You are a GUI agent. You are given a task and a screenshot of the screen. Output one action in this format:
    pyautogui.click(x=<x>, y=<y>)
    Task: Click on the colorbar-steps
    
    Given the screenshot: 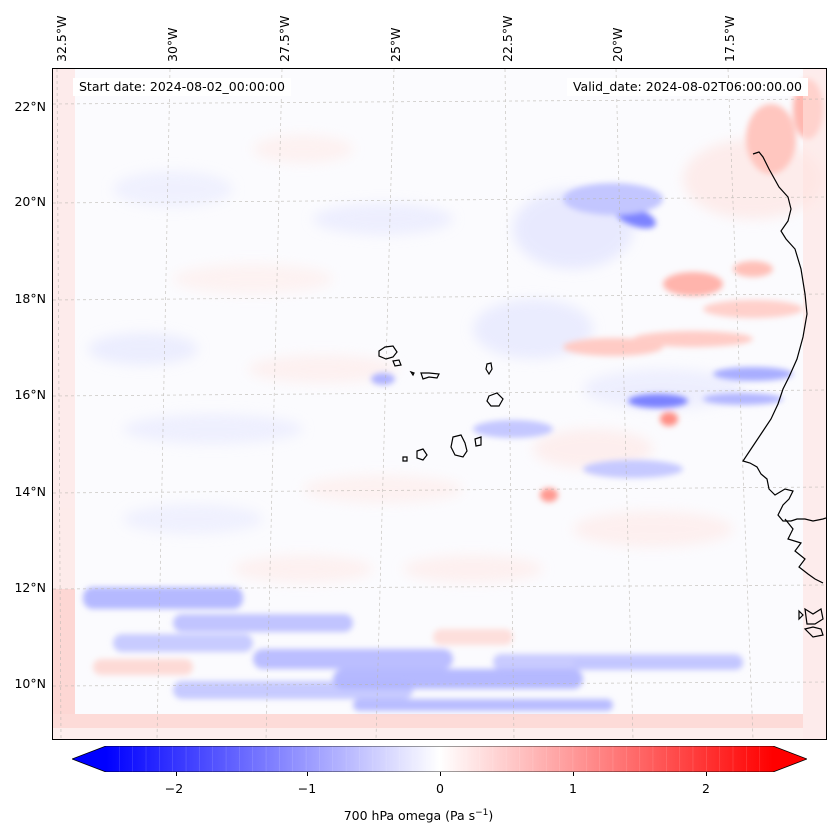 What is the action you would take?
    pyautogui.click(x=439, y=759)
    